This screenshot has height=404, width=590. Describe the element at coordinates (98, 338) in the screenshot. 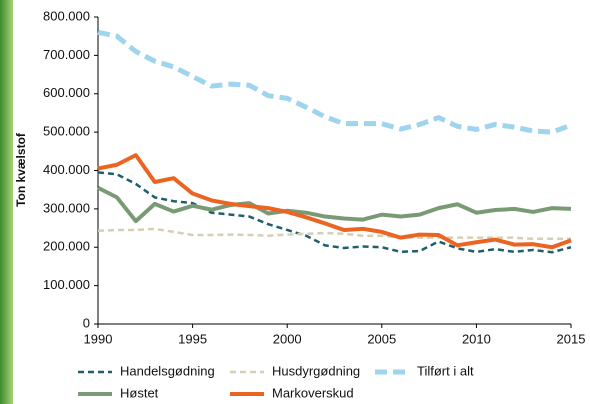

I see `x-tick-label: 1990` at that location.